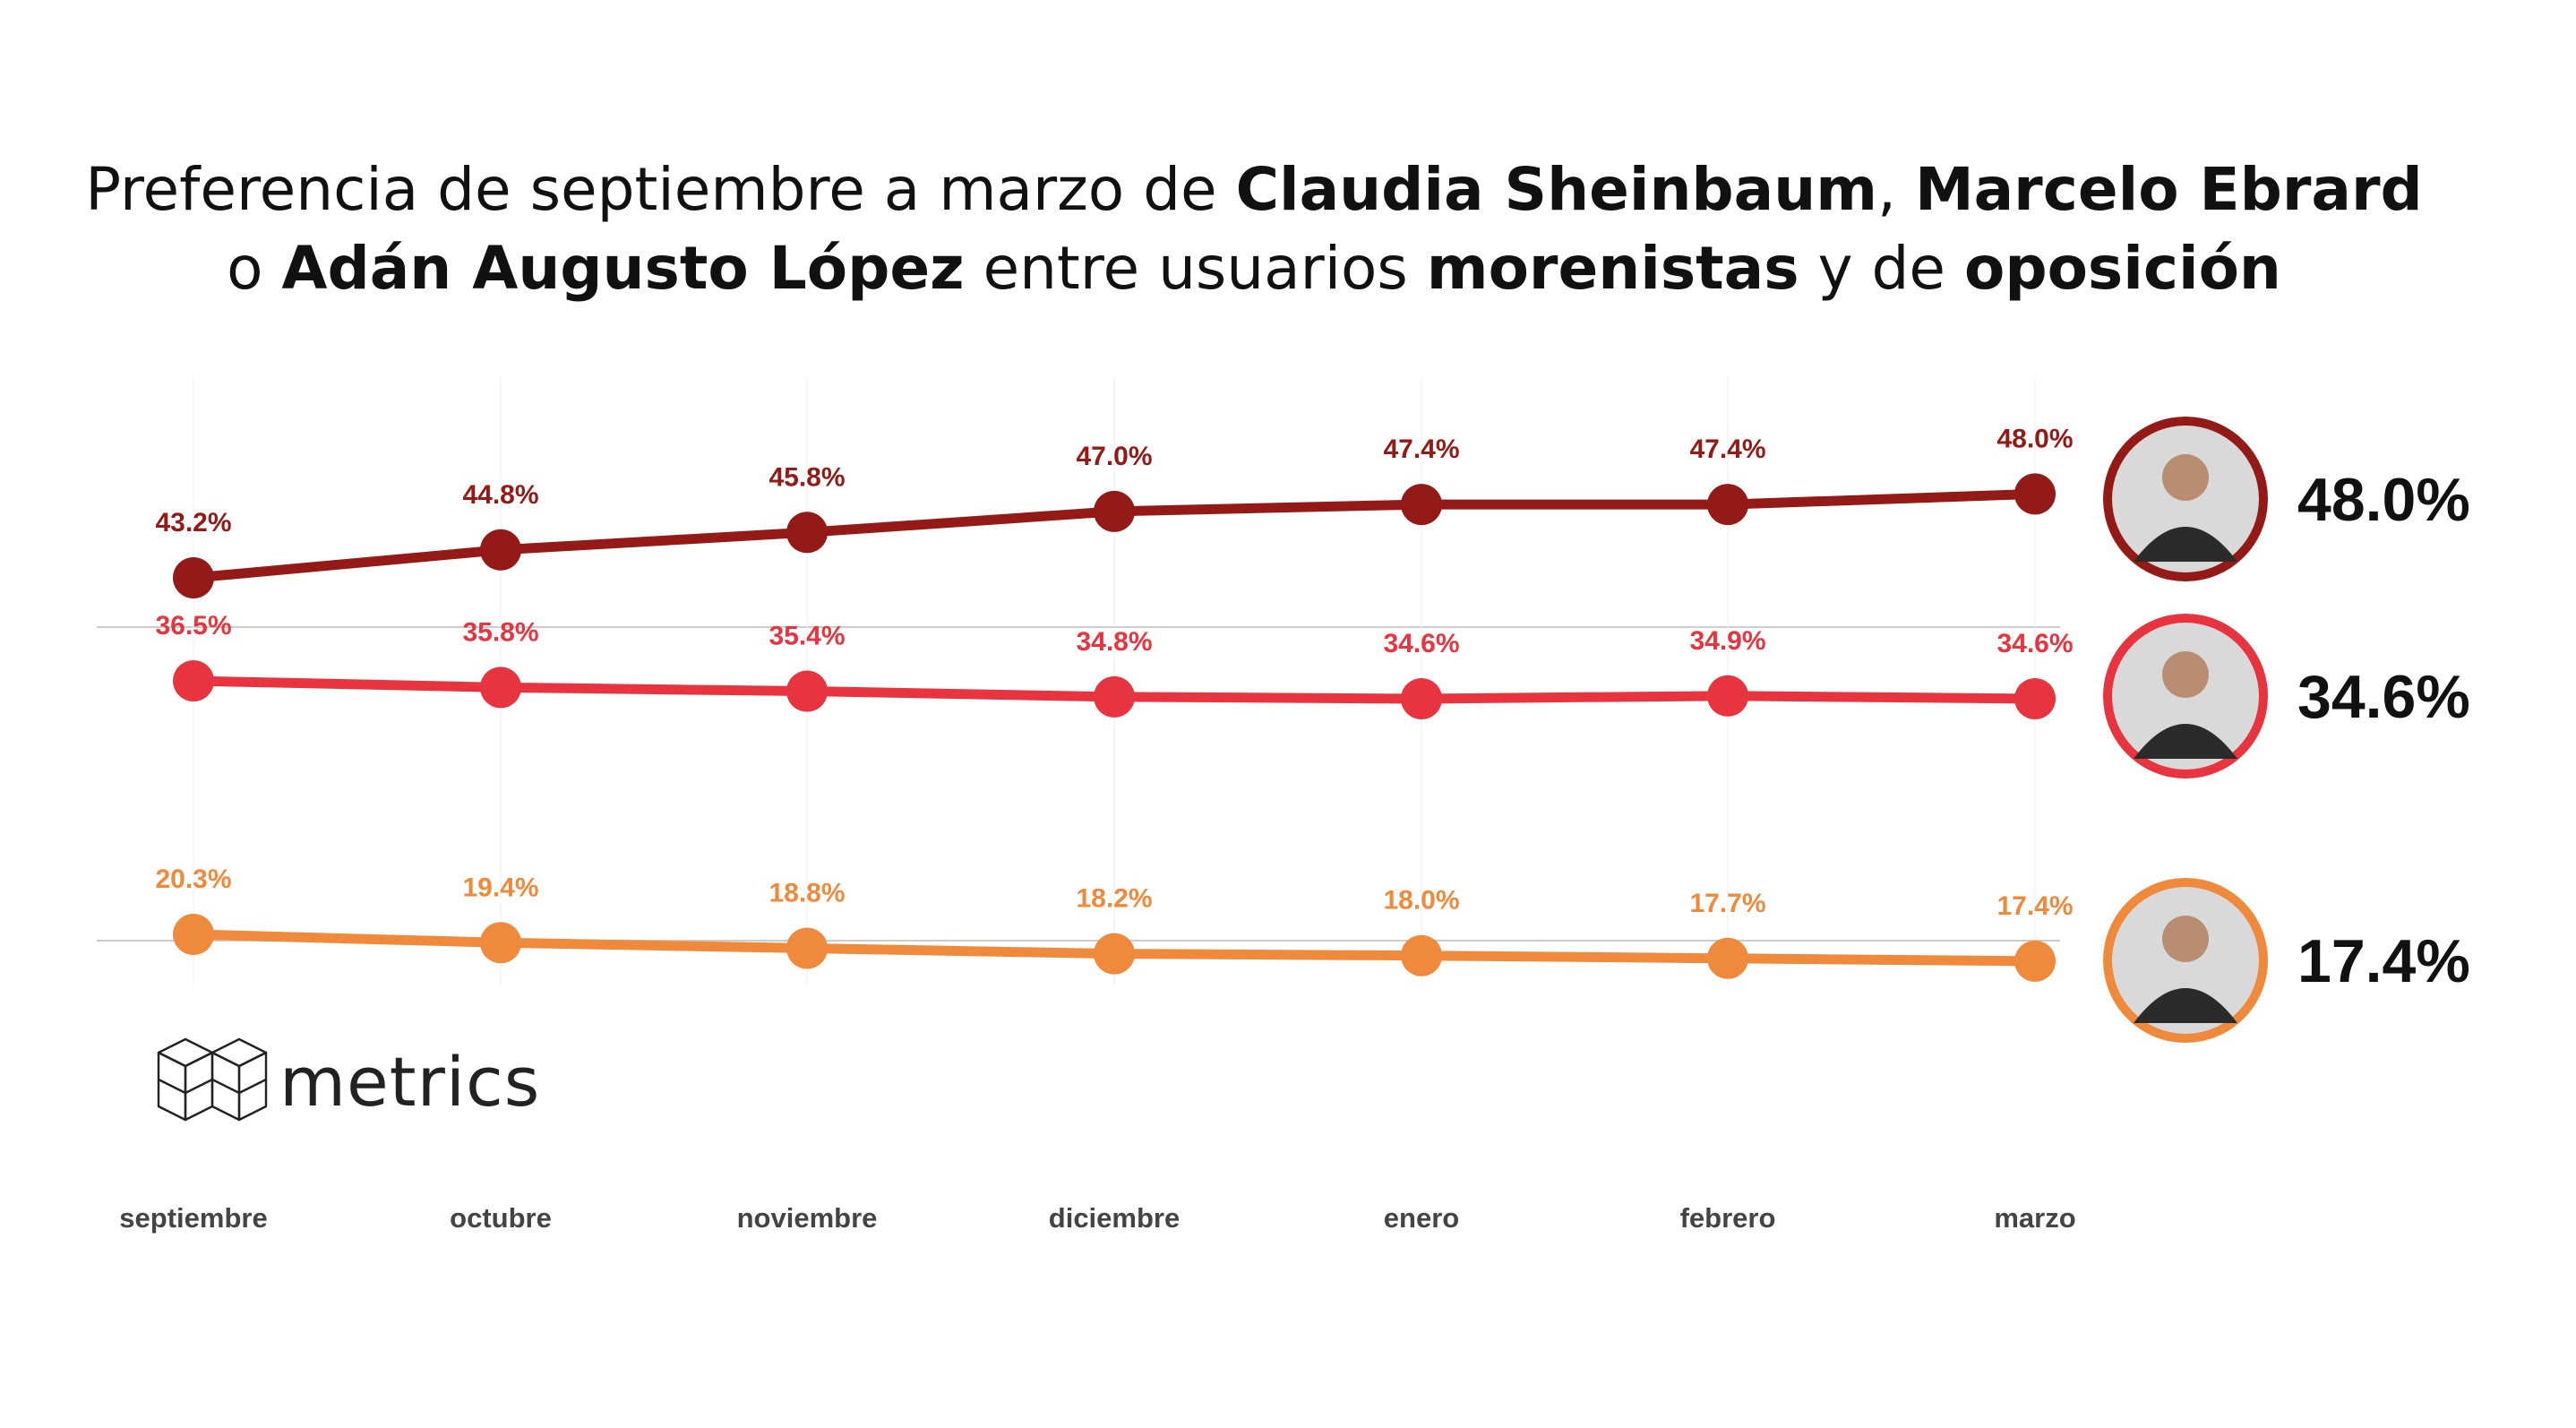 The width and height of the screenshot is (2576, 1428). What do you see at coordinates (1114, 642) in the screenshot?
I see `data-label: 34.8%` at bounding box center [1114, 642].